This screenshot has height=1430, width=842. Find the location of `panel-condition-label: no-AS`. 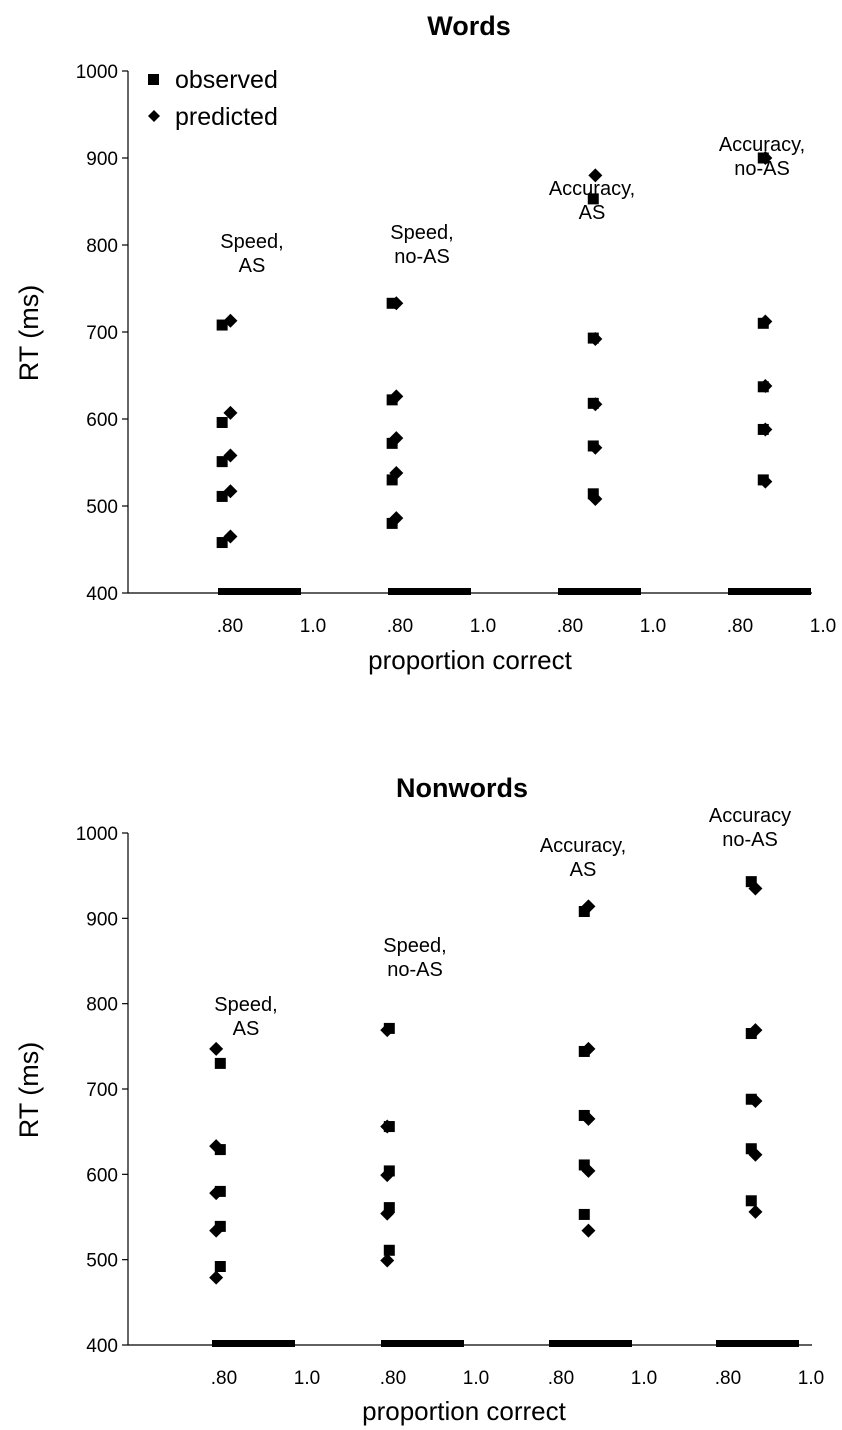

panel-condition-label: no-AS is located at coordinates (762, 169).